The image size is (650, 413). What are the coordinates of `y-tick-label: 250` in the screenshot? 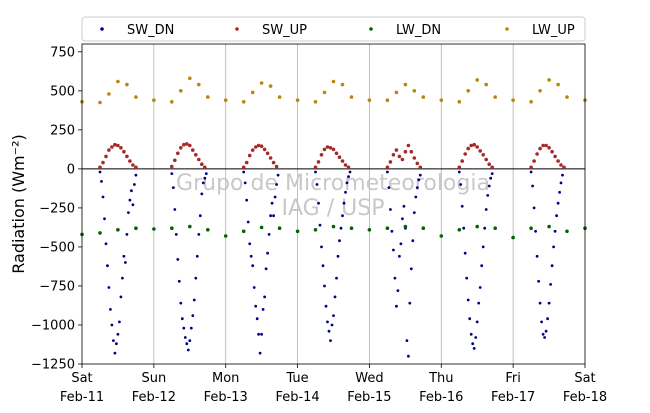 It's located at (62, 130).